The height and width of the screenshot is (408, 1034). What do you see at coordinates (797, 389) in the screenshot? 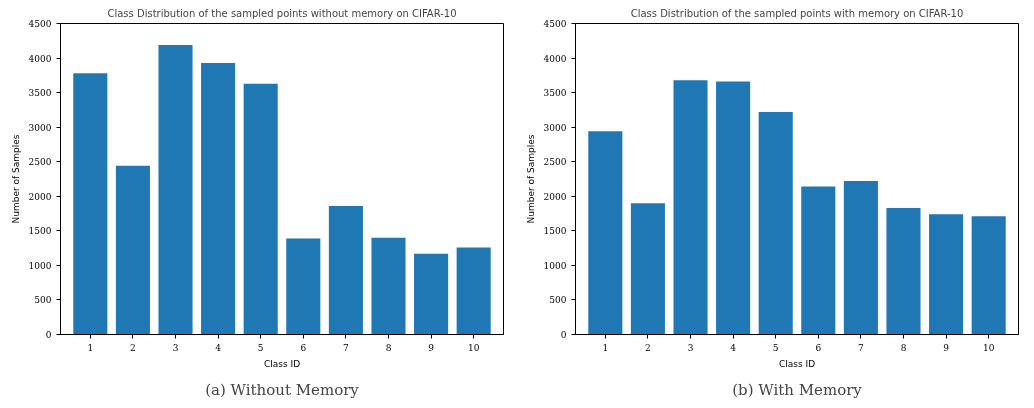
I see `text: (b) With Memory` at bounding box center [797, 389].